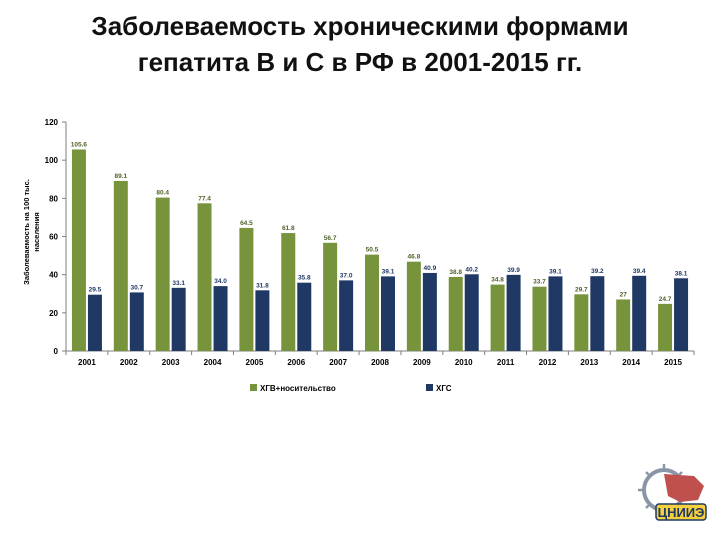  Describe the element at coordinates (631, 362) in the screenshot. I see `x-tick-label: 2014` at that location.